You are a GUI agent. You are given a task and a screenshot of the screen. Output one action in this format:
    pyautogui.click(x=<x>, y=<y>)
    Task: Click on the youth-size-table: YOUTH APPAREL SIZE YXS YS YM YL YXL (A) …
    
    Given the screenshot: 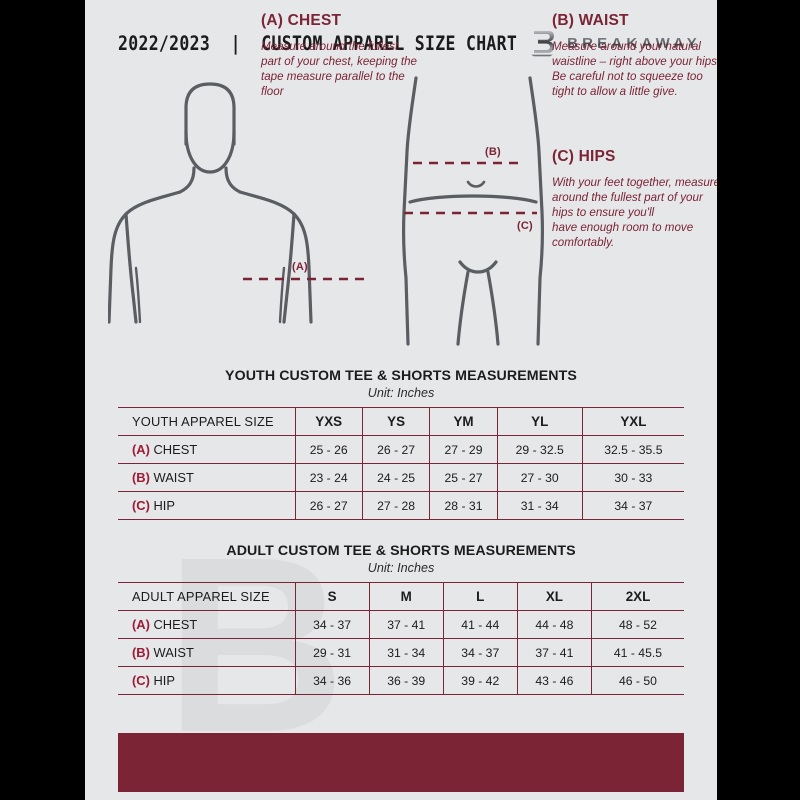 What is the action you would take?
    pyautogui.click(x=401, y=463)
    